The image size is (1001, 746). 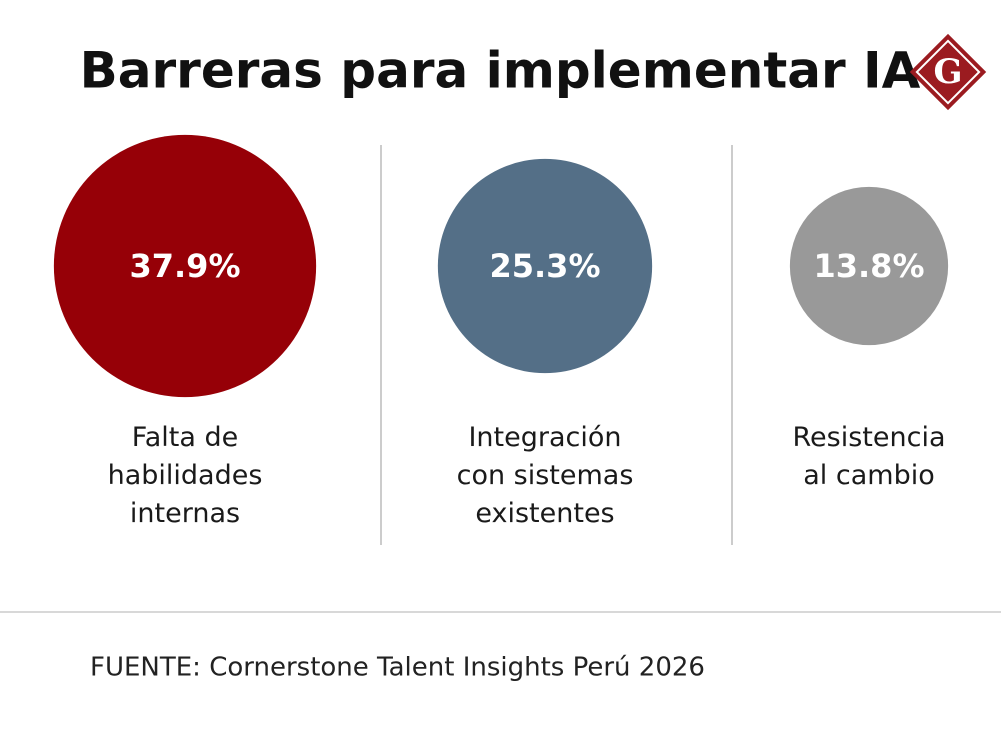 I want to click on value-label: 25.3%, so click(x=544, y=266).